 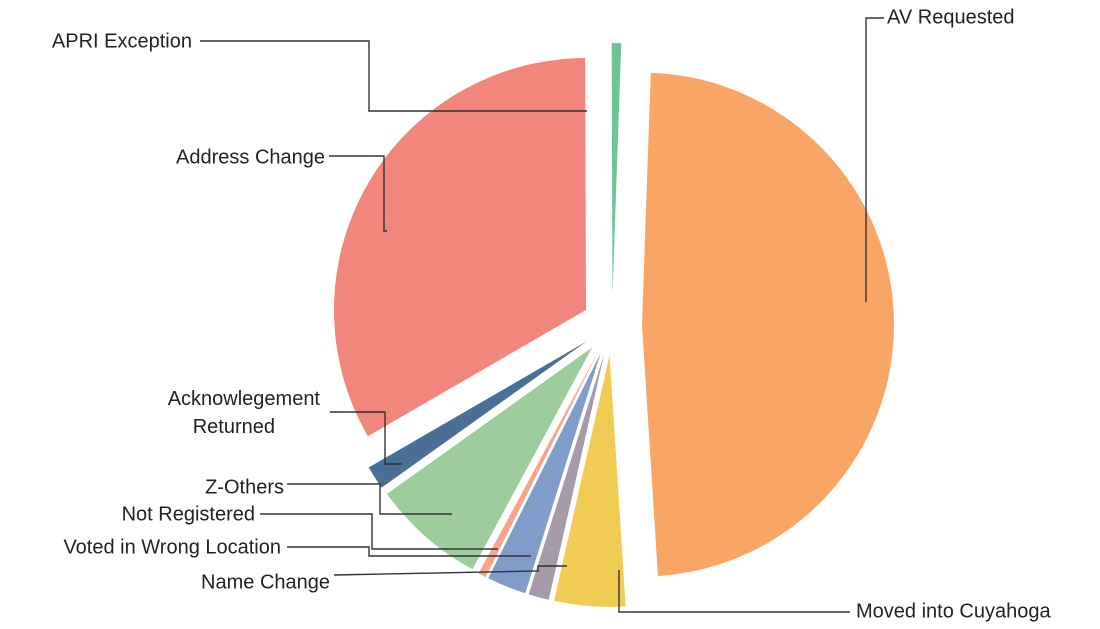 What do you see at coordinates (172, 547) in the screenshot?
I see `slice-label-voted-in-wrong-location: Voted in Wrong Location` at bounding box center [172, 547].